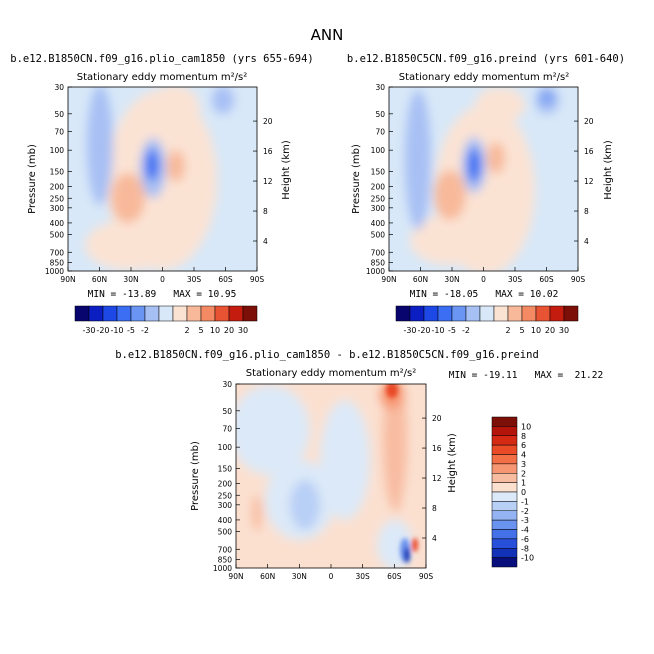 The width and height of the screenshot is (654, 654). Describe the element at coordinates (57, 262) in the screenshot. I see `panel-a-ytick-label: 850` at that location.